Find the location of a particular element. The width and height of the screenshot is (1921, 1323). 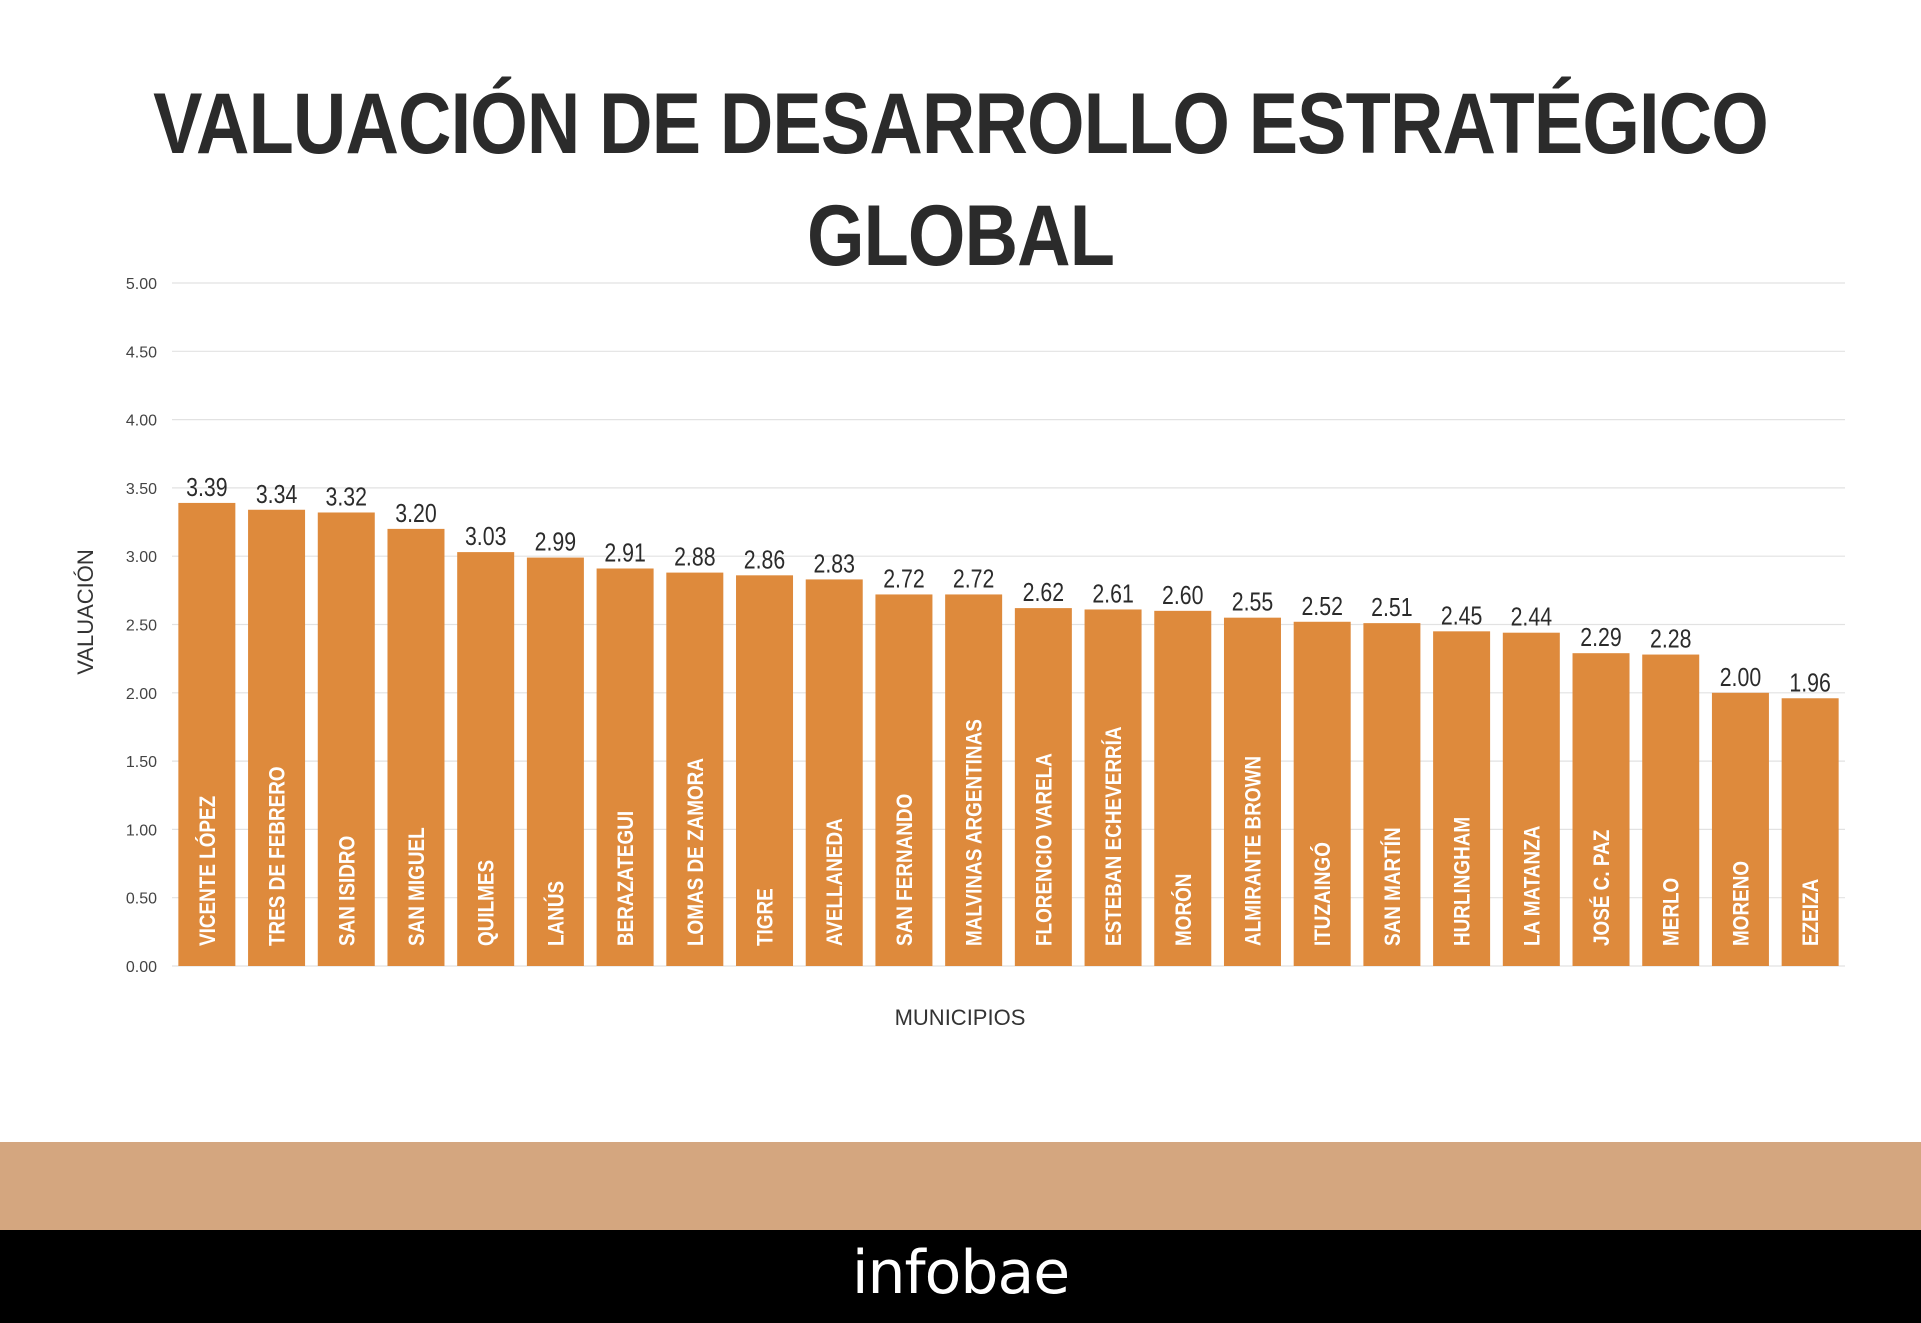

data-label: 2.51 is located at coordinates (1391, 608).